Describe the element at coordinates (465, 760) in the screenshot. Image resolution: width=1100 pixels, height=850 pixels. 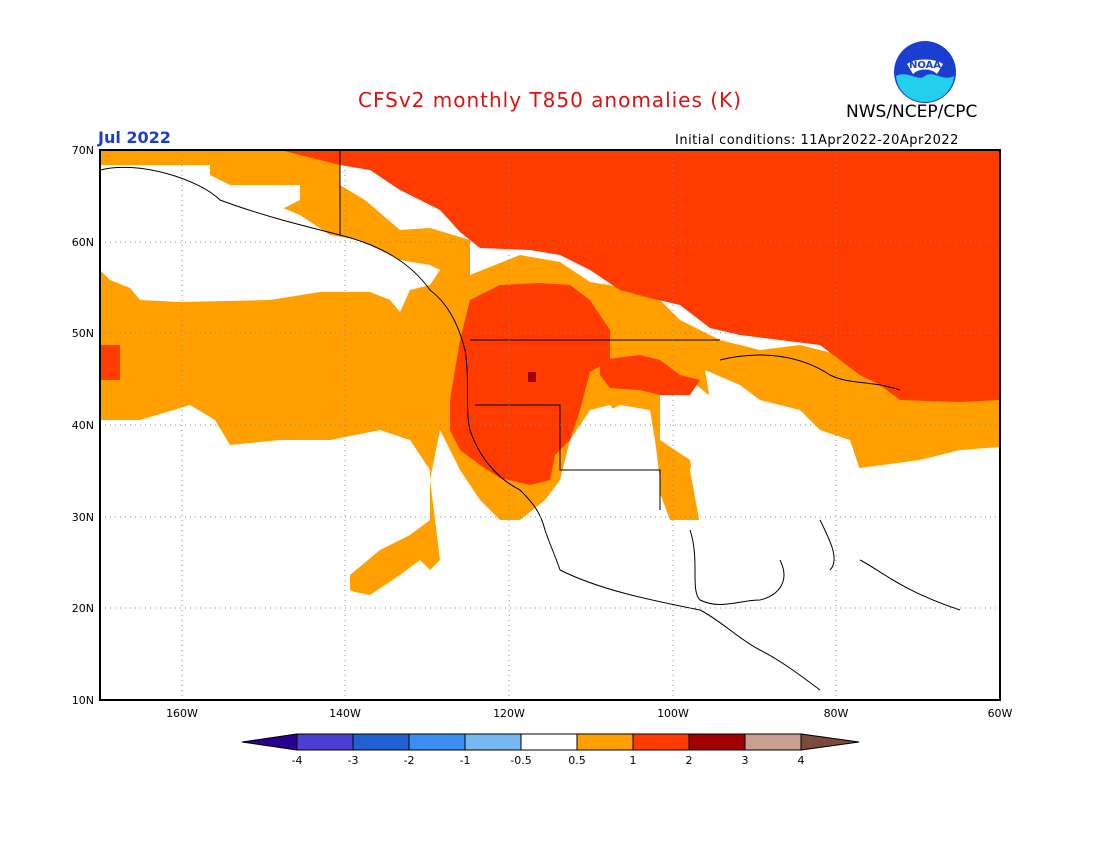
I see `colorbar-label: -1` at that location.